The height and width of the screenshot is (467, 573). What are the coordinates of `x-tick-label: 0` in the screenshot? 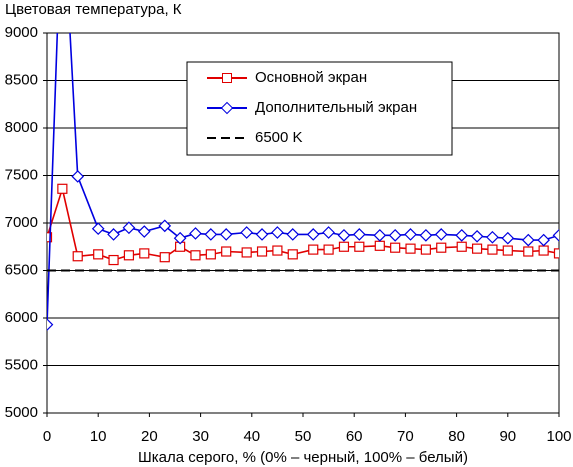 It's located at (47, 436).